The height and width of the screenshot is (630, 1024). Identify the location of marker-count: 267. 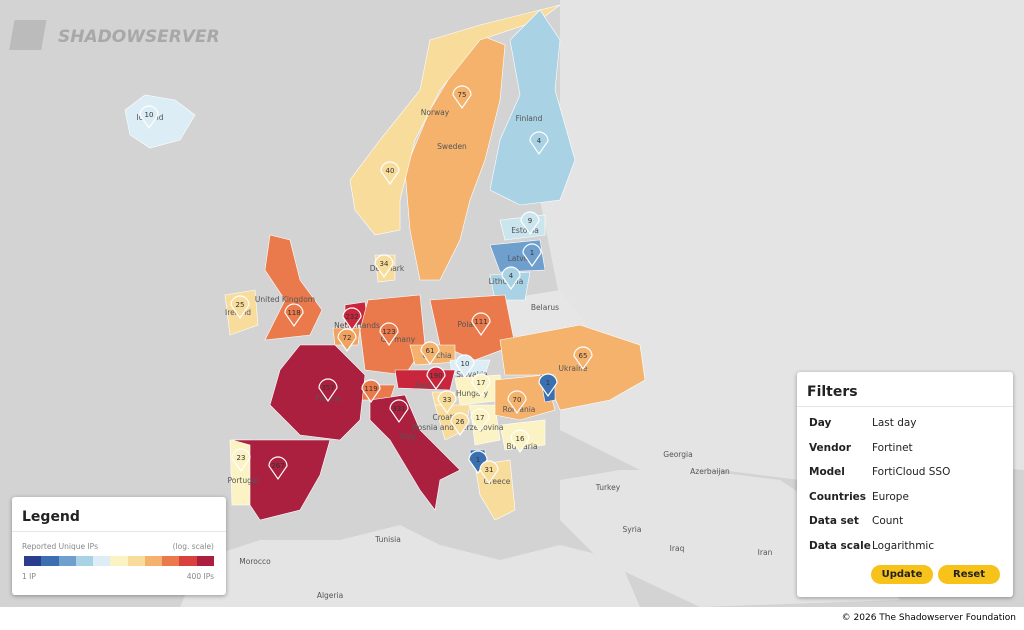
(277, 466).